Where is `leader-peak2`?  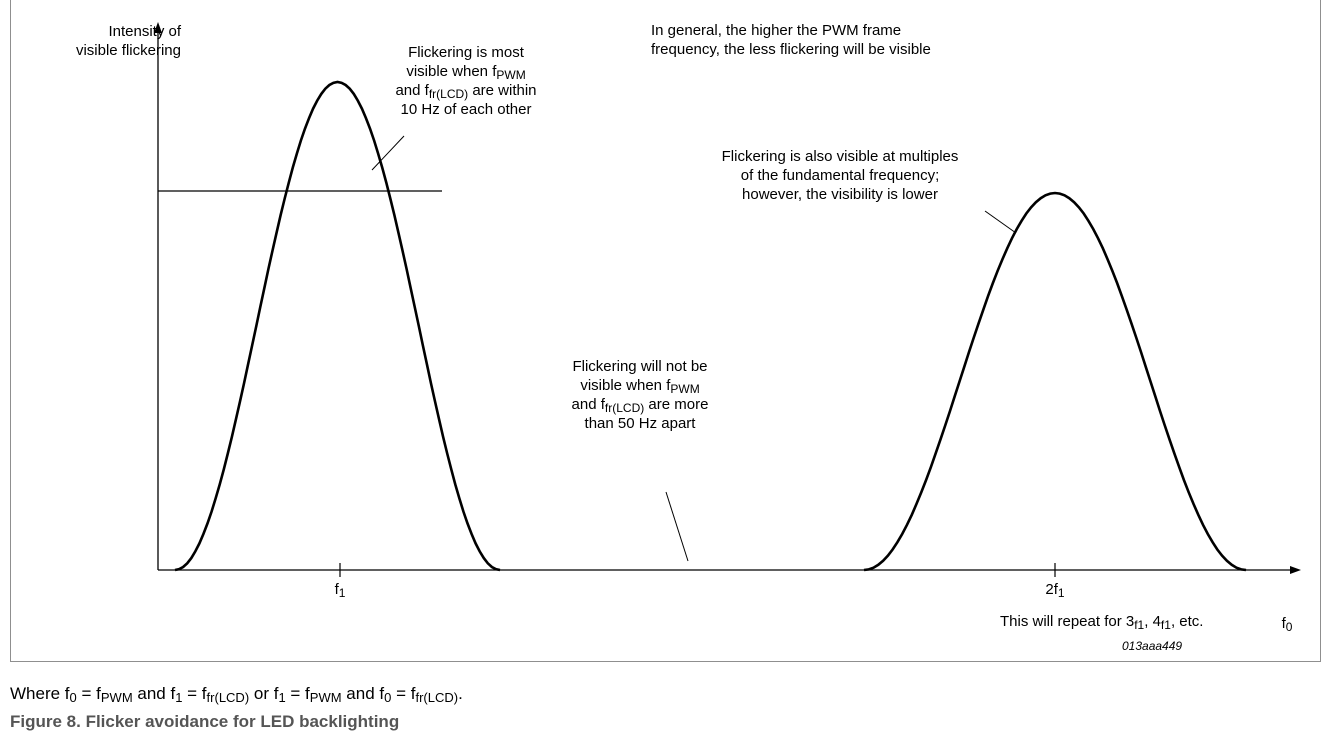 leader-peak2 is located at coordinates (1000, 222).